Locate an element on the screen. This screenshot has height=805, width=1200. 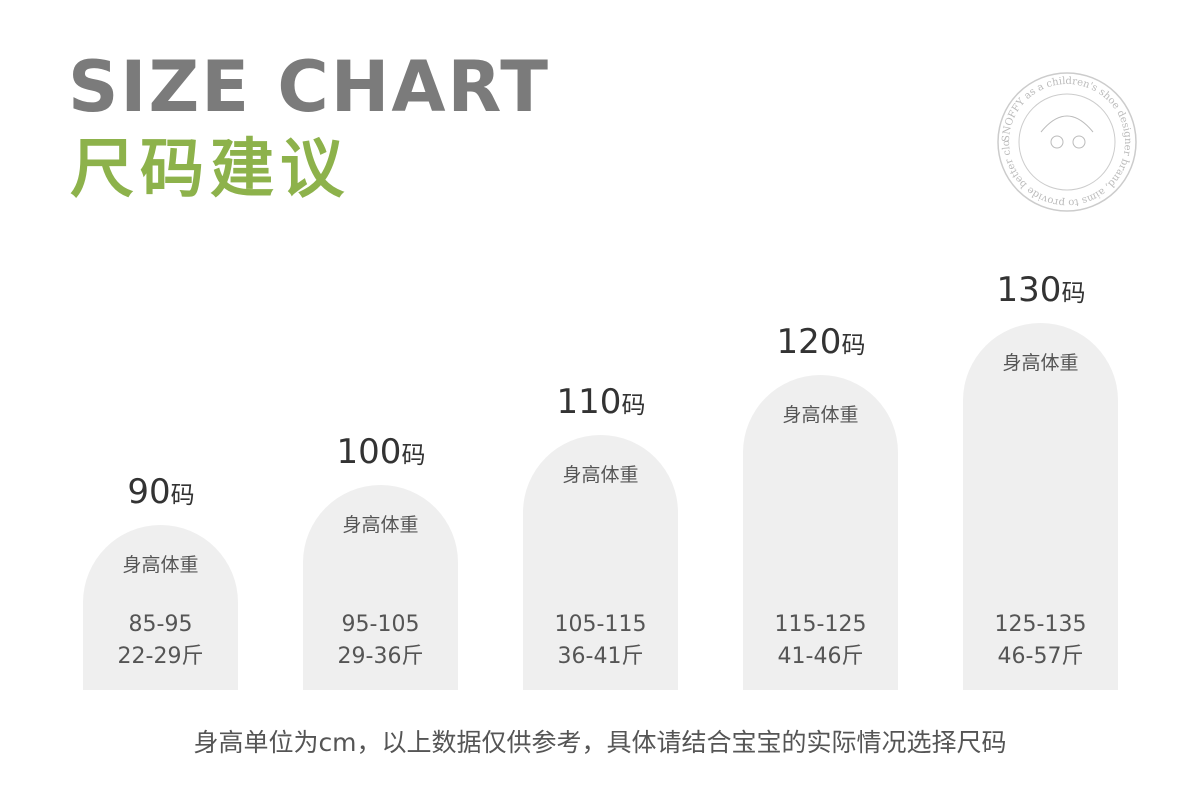
subtitle: 尺码建议 is located at coordinates (210, 170).